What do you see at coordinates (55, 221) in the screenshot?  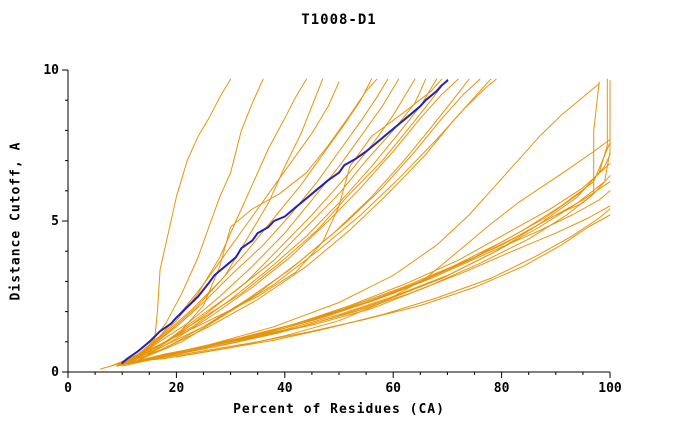 I see `y-tick-label: 5` at bounding box center [55, 221].